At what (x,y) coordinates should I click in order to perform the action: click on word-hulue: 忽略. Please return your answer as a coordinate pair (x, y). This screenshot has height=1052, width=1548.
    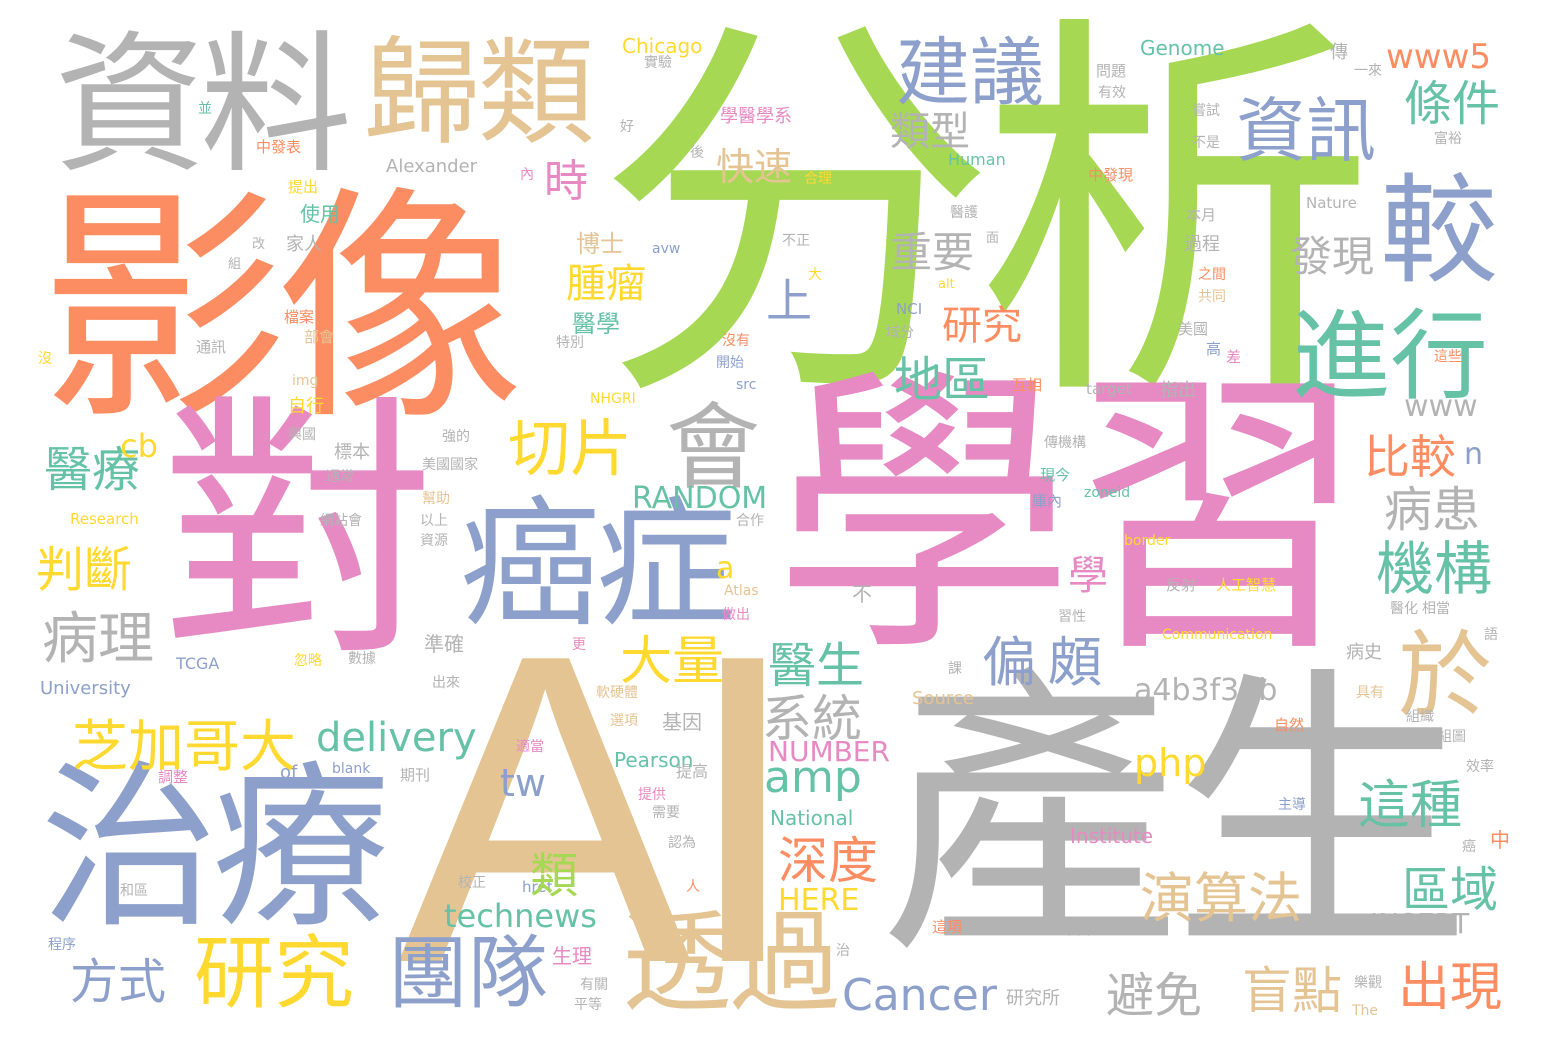
    Looking at the image, I should click on (308, 661).